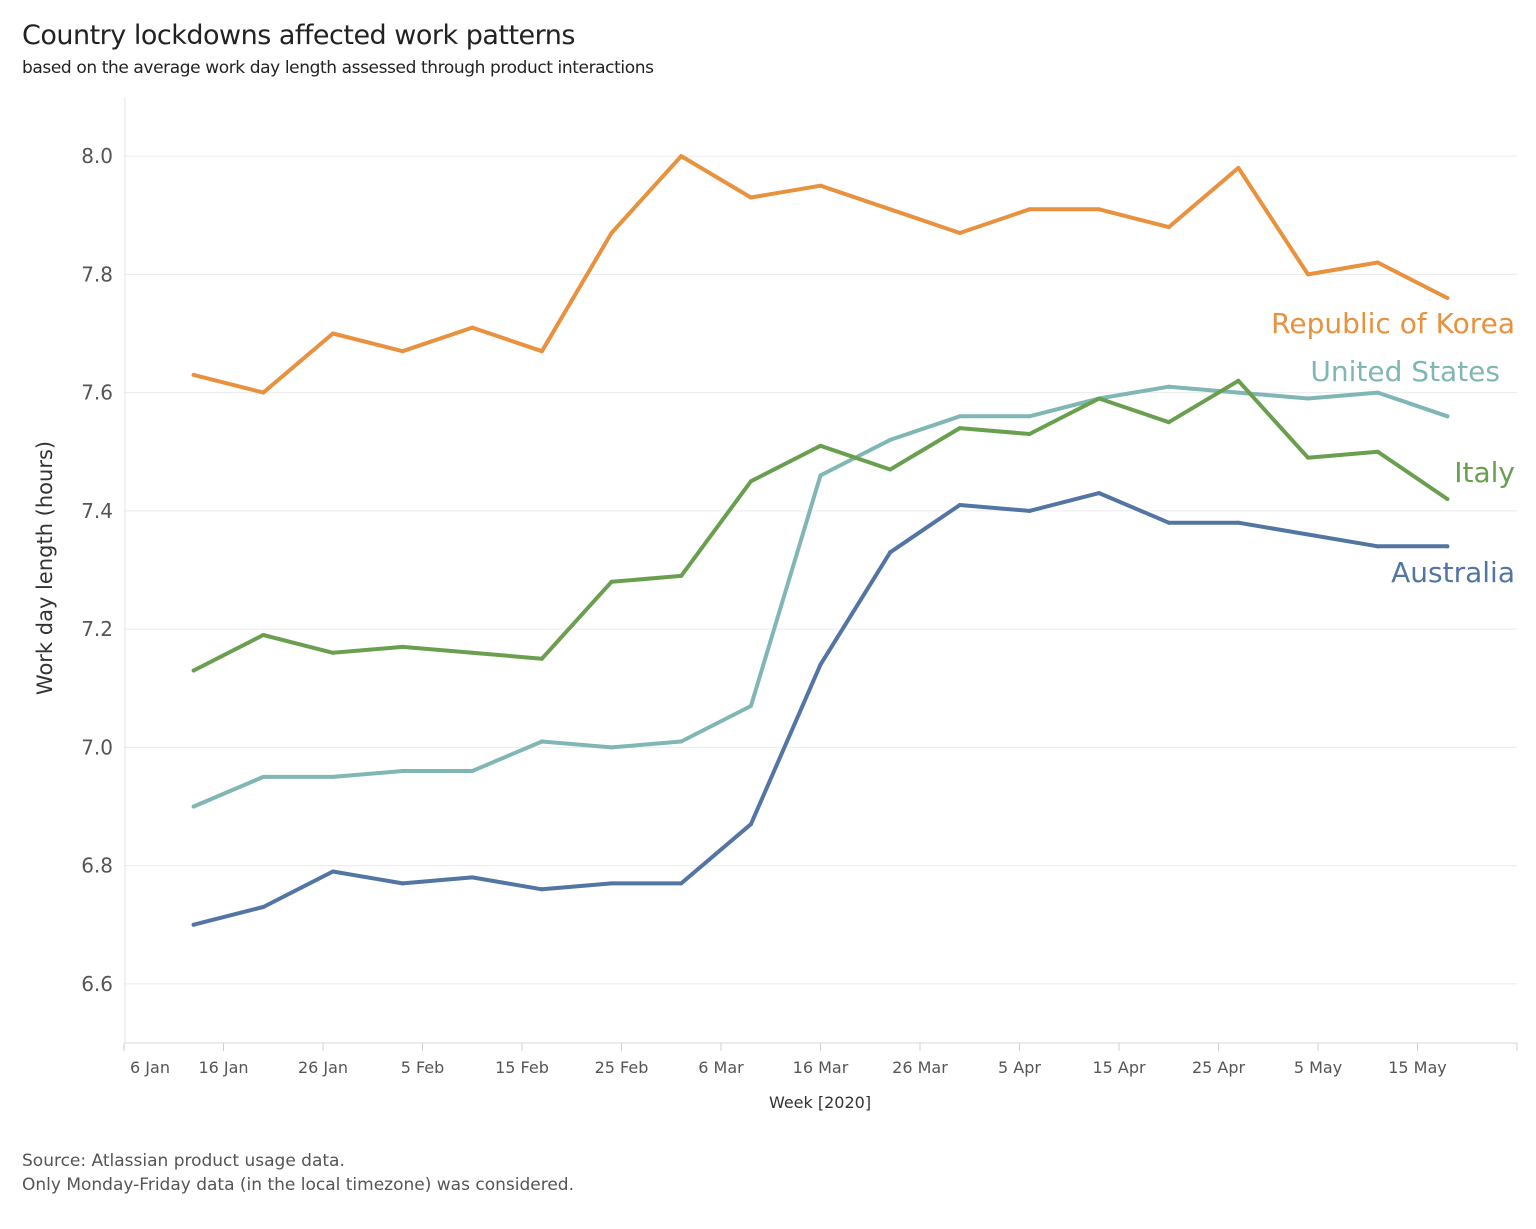  Describe the element at coordinates (97, 156) in the screenshot. I see `y-tick-label: 8.0` at that location.